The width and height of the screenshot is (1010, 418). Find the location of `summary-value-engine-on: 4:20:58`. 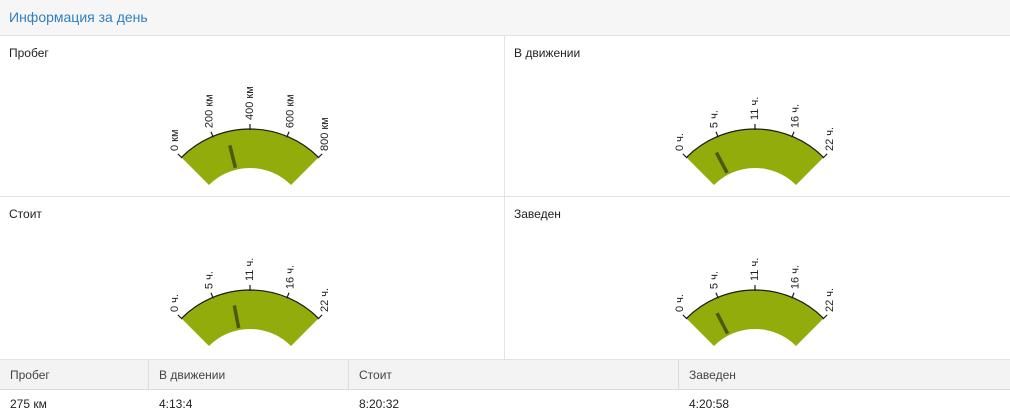

summary-value-engine-on: 4:20:58 is located at coordinates (709, 404).